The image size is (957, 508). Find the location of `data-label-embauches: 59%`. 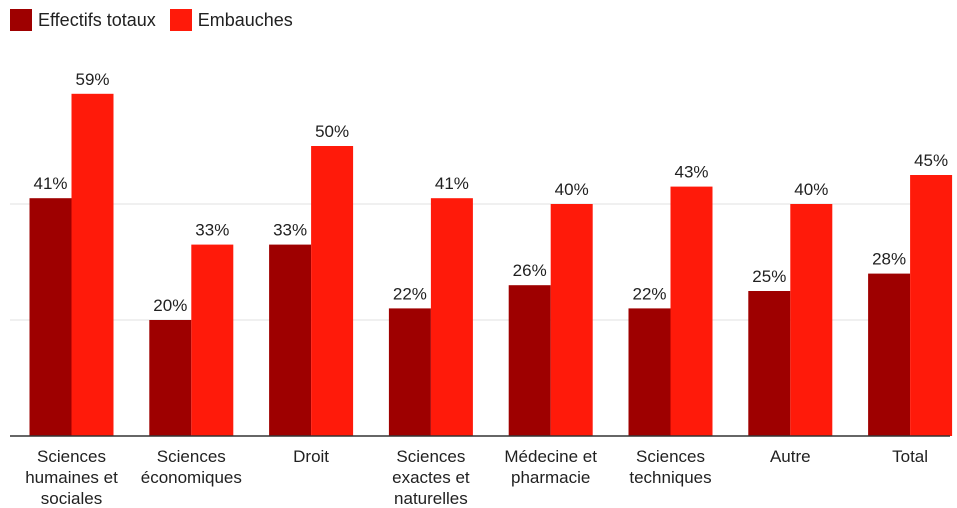

data-label-embauches: 59% is located at coordinates (92, 79).